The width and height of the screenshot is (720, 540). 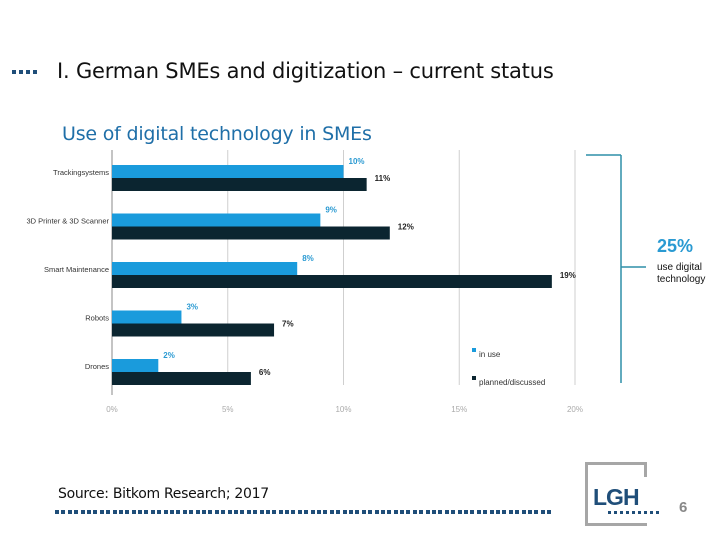 What do you see at coordinates (97, 366) in the screenshot?
I see `category-label: Drones` at bounding box center [97, 366].